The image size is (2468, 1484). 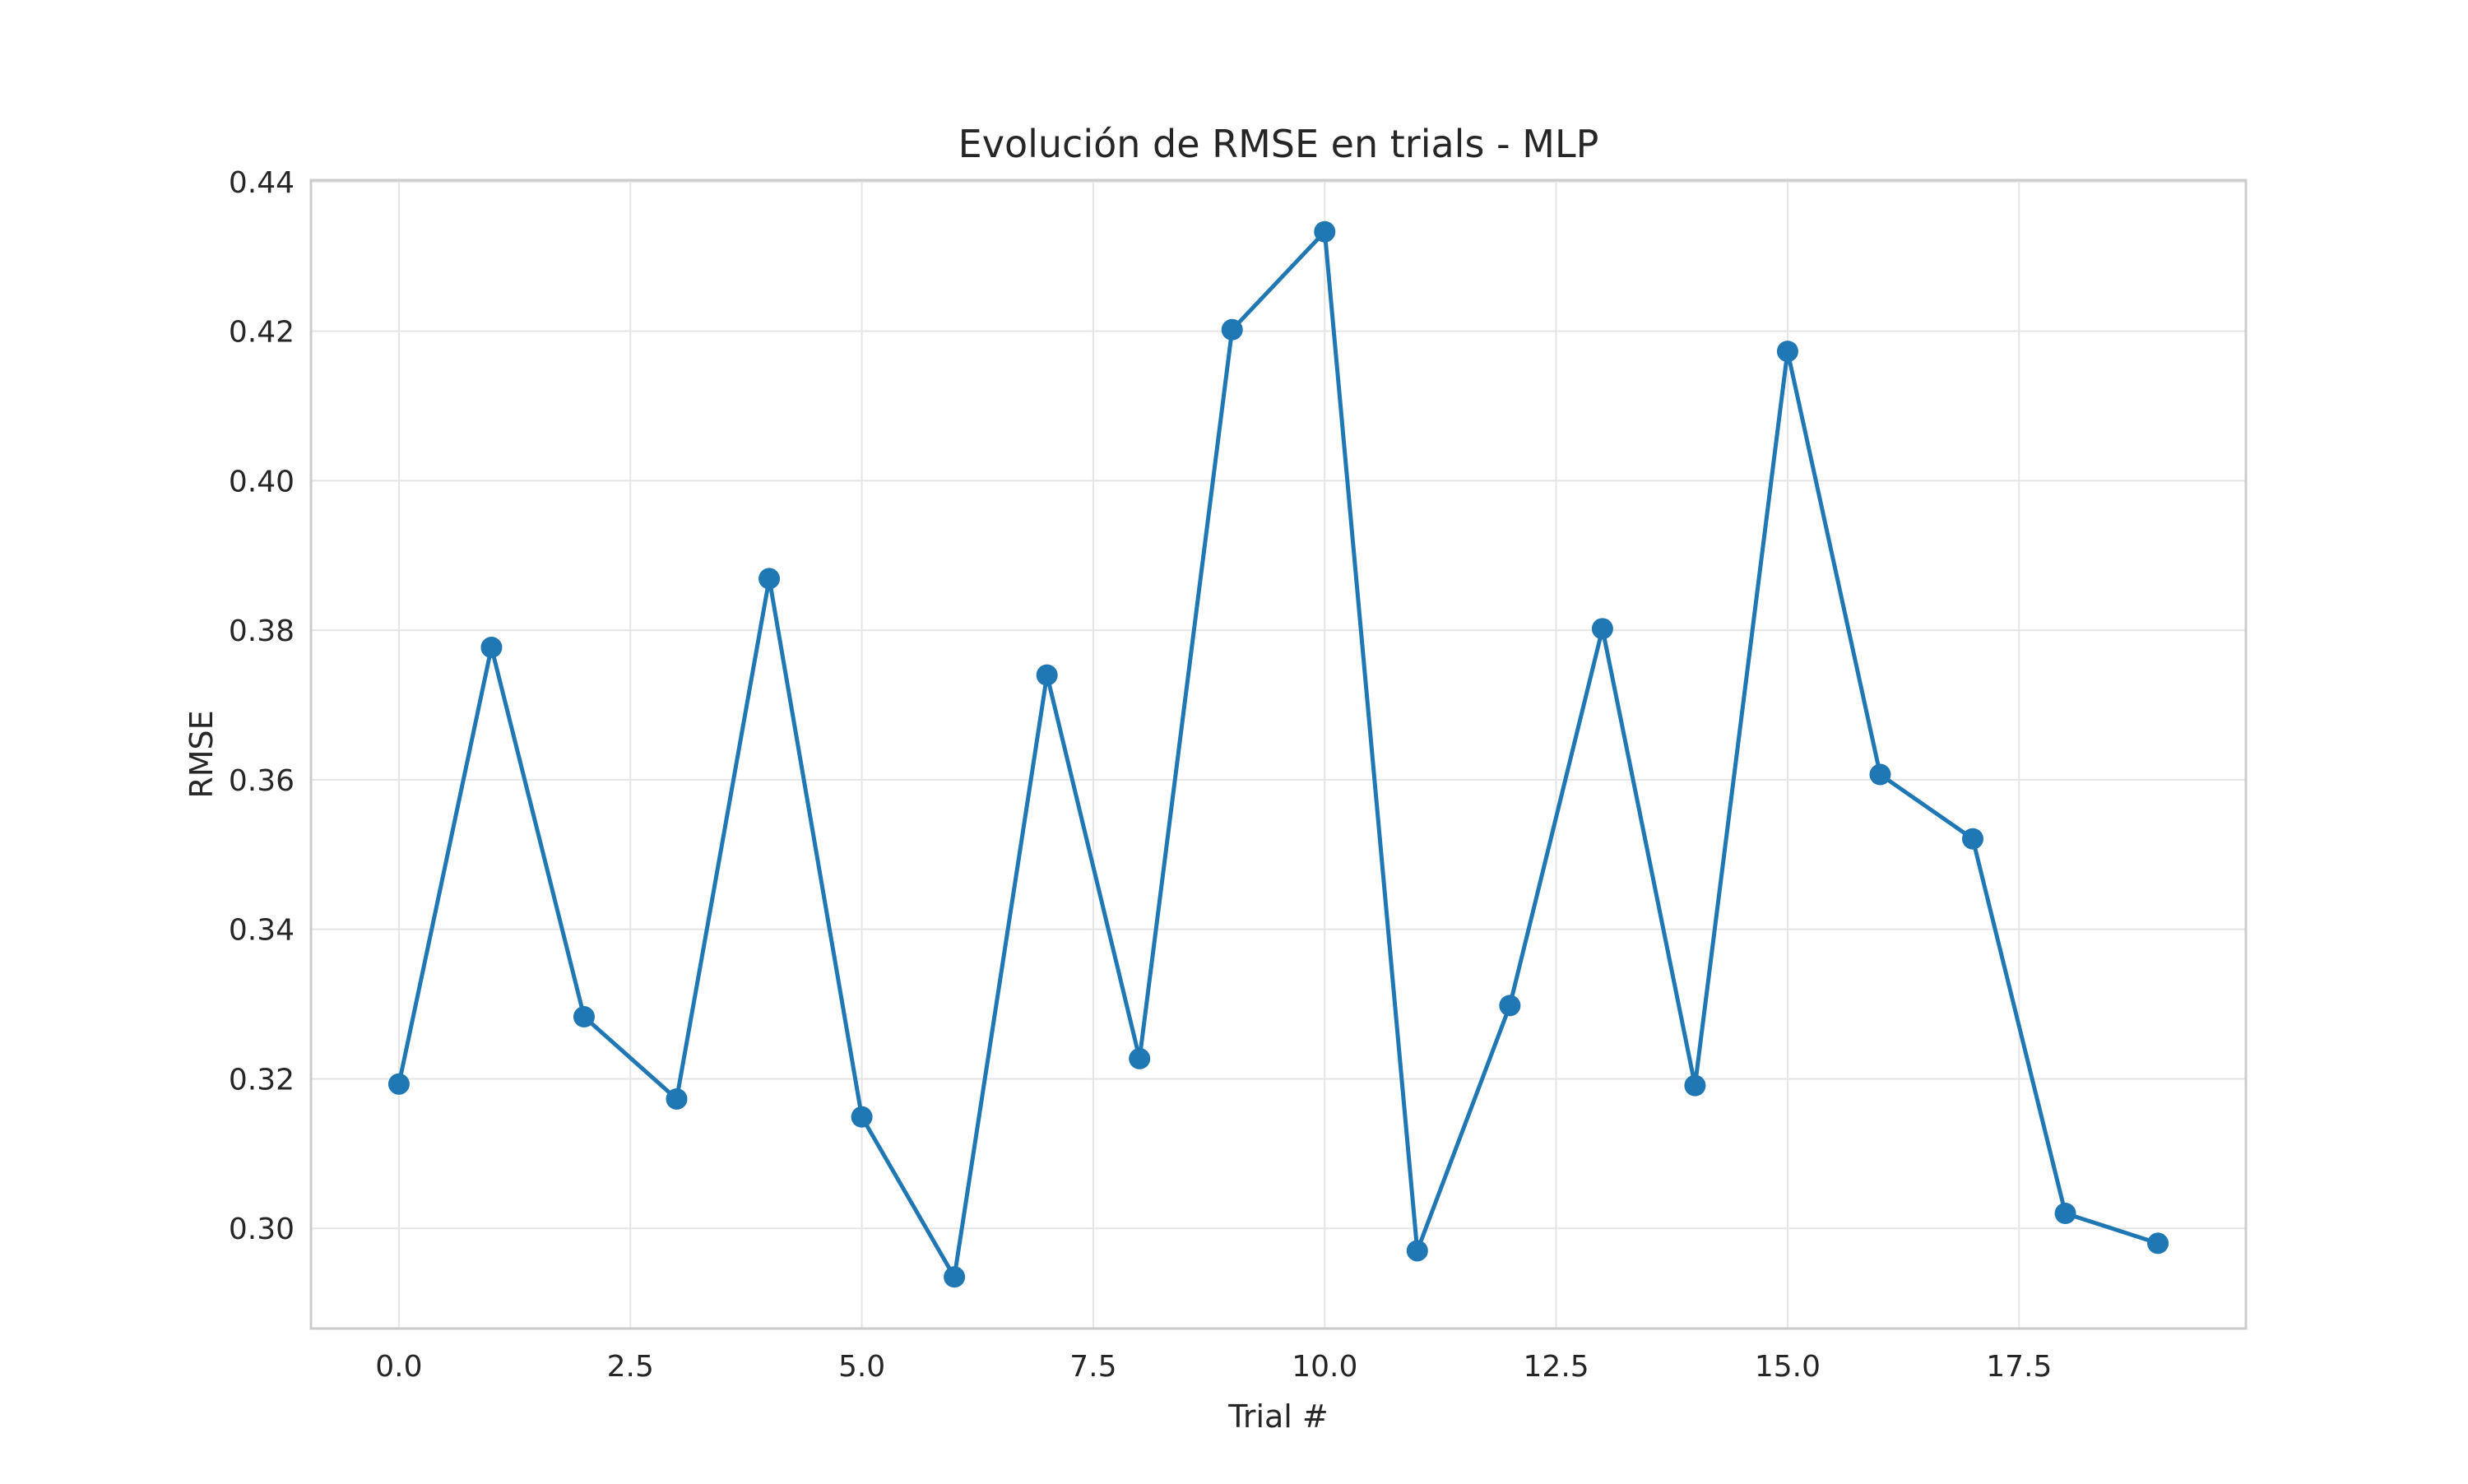 I want to click on x-tick-label: 12.5, so click(x=1556, y=1367).